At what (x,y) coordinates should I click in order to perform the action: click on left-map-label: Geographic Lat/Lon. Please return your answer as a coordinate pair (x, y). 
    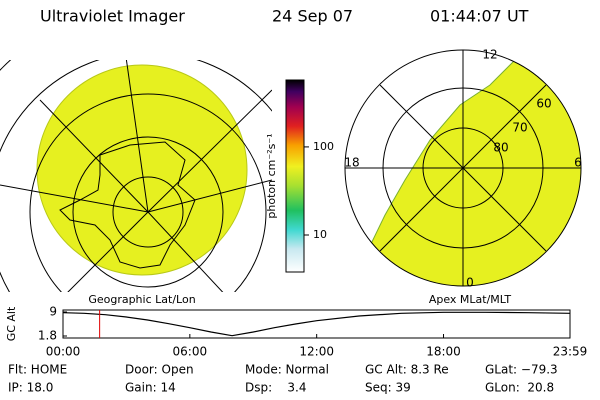
    Looking at the image, I should click on (141, 299).